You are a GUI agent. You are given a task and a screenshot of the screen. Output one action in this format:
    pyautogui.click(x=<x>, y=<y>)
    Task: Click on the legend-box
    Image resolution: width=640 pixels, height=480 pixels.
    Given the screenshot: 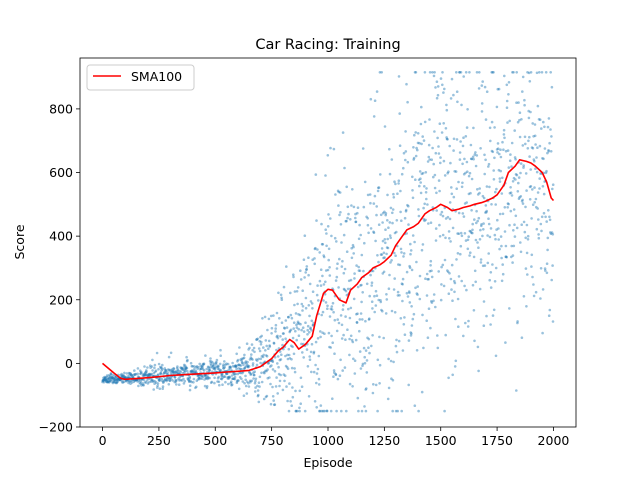 What is the action you would take?
    pyautogui.click(x=140, y=77)
    